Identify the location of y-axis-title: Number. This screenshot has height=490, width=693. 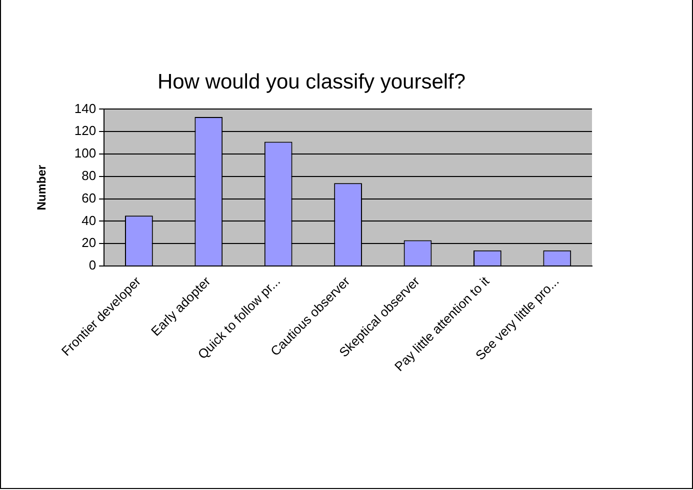
(41, 187).